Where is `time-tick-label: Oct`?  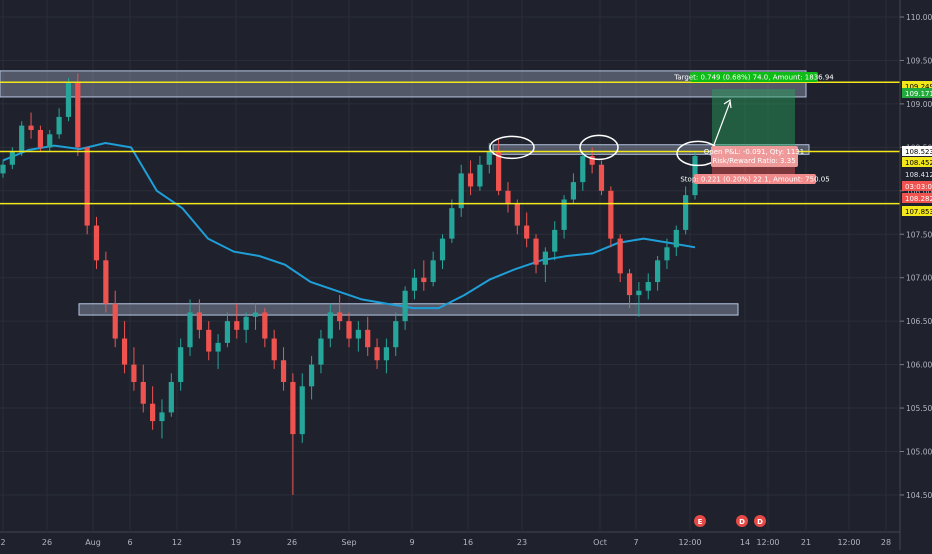 time-tick-label: Oct is located at coordinates (600, 542).